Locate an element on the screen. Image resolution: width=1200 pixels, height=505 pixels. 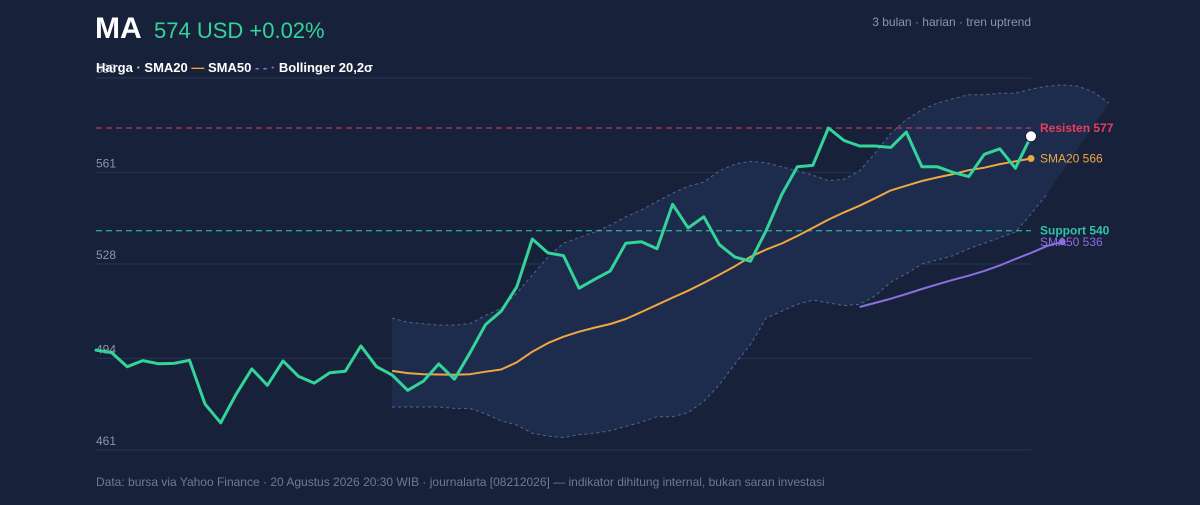
end-markers: SMA20 566 SMA50 536 is located at coordinates (1064, 189).